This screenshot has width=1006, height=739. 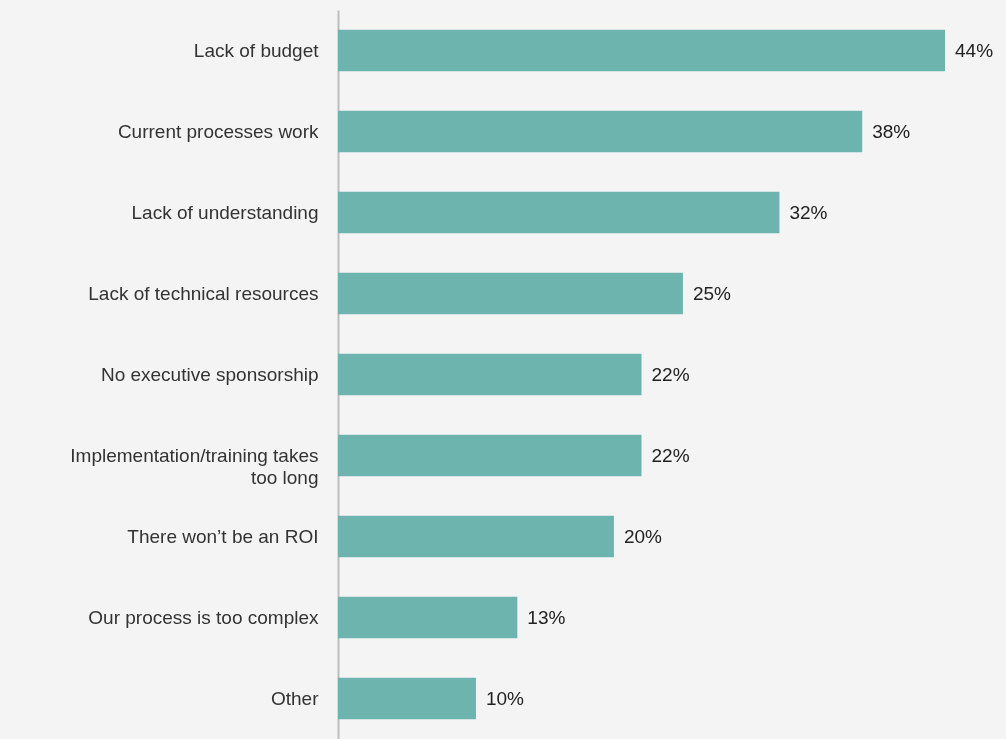 What do you see at coordinates (218, 131) in the screenshot?
I see `y-tick-label: Current processes work` at bounding box center [218, 131].